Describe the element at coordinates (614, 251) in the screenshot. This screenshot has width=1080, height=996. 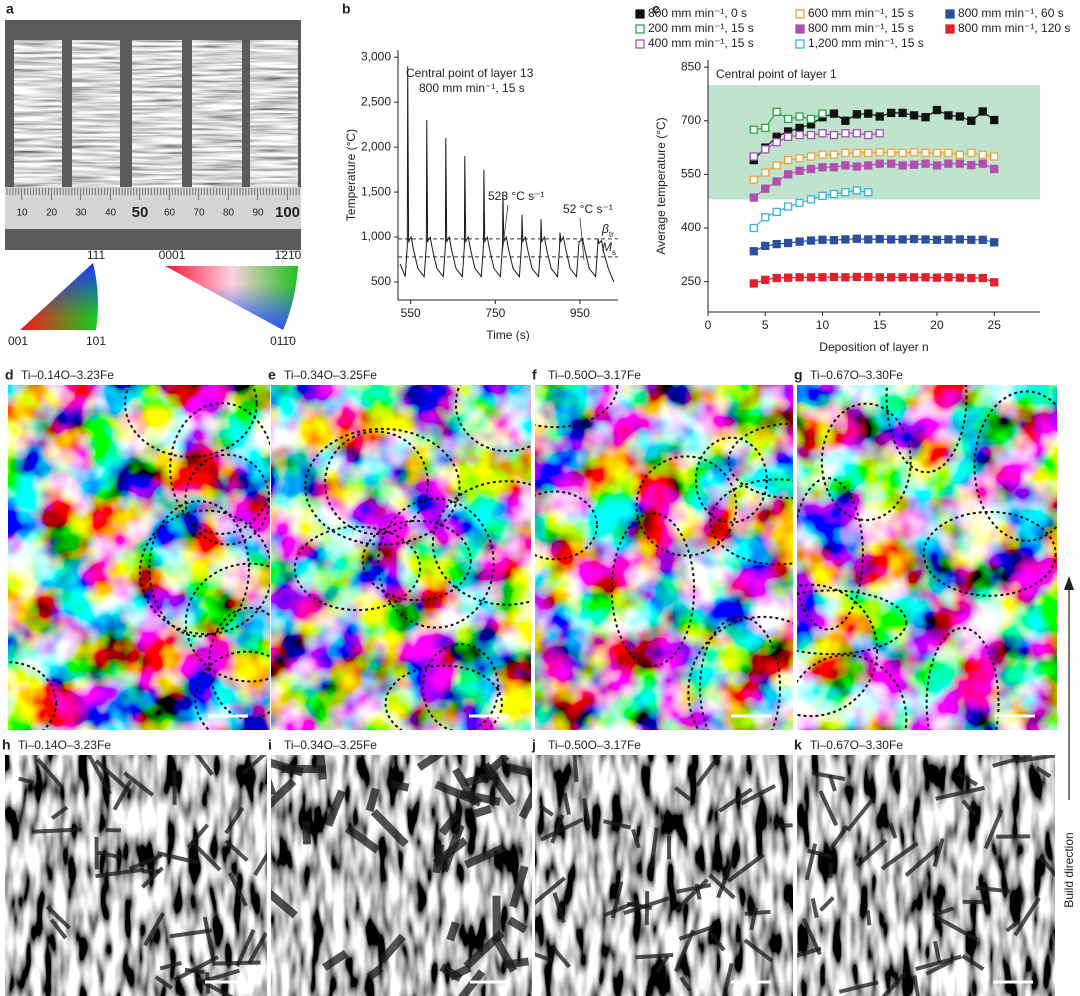
I see `threshold-subscript: s` at that location.